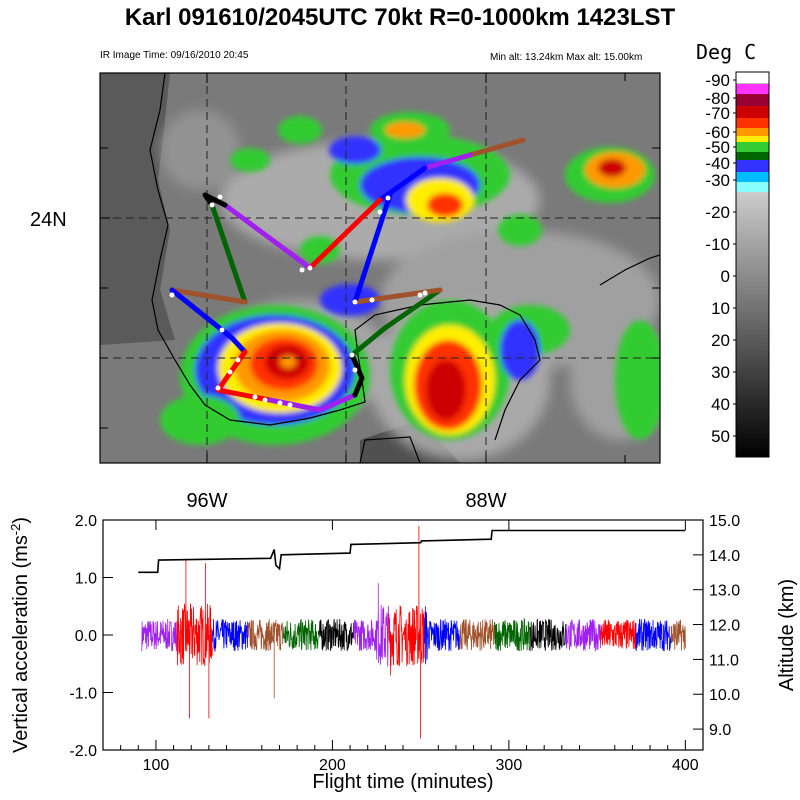 Image resolution: width=800 pixels, height=800 pixels. What do you see at coordinates (717, 163) in the screenshot?
I see `colorbar-tick-label: -40` at bounding box center [717, 163].